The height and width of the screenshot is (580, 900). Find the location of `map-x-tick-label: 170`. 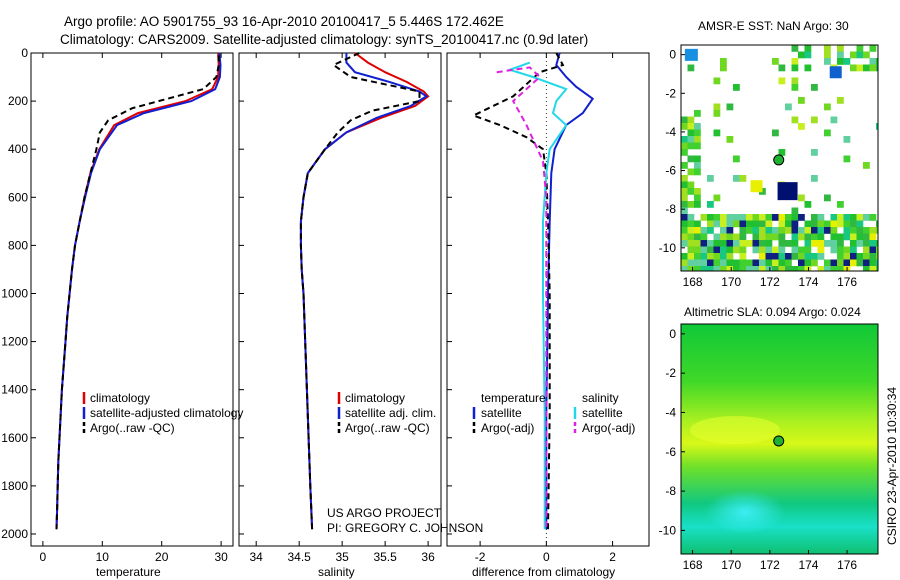

map-x-tick-label: 170 is located at coordinates (731, 282).